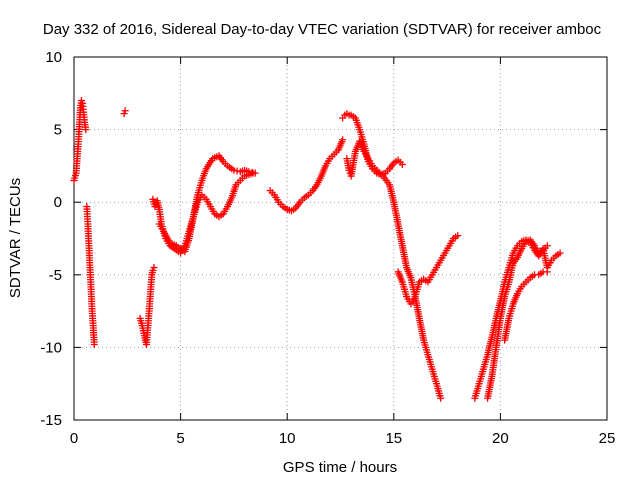 Image resolution: width=640 pixels, height=480 pixels. I want to click on x-tick-label: 20, so click(500, 438).